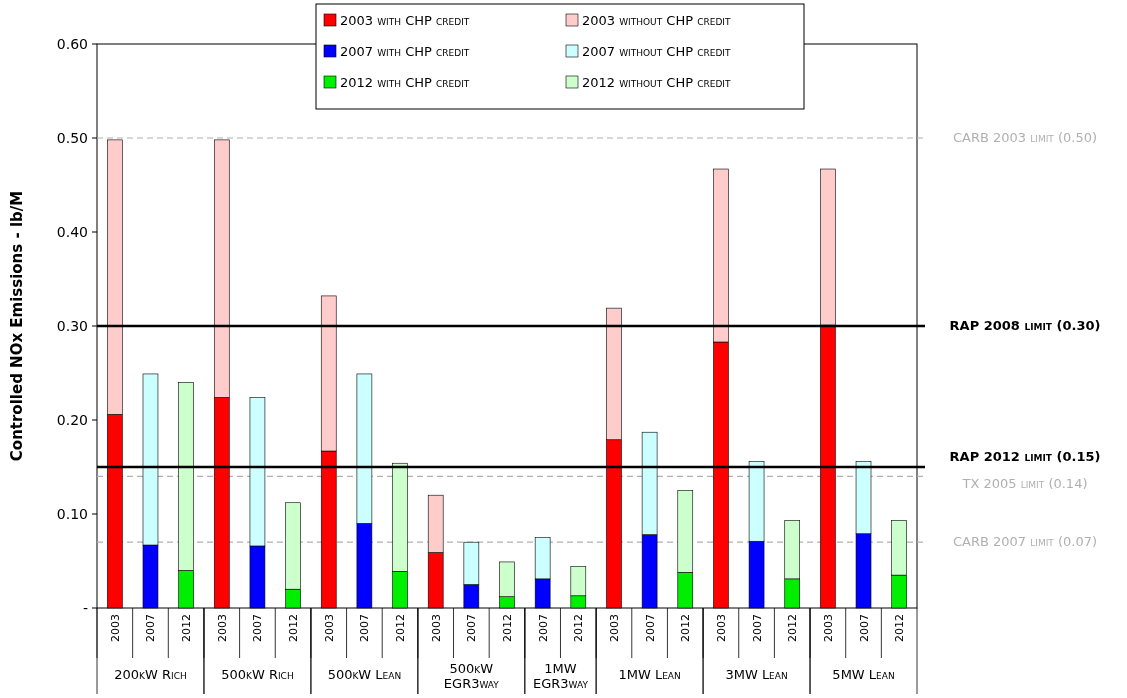 The height and width of the screenshot is (698, 1127). Describe the element at coordinates (863, 674) in the screenshot. I see `text: 5MW Lean` at that location.